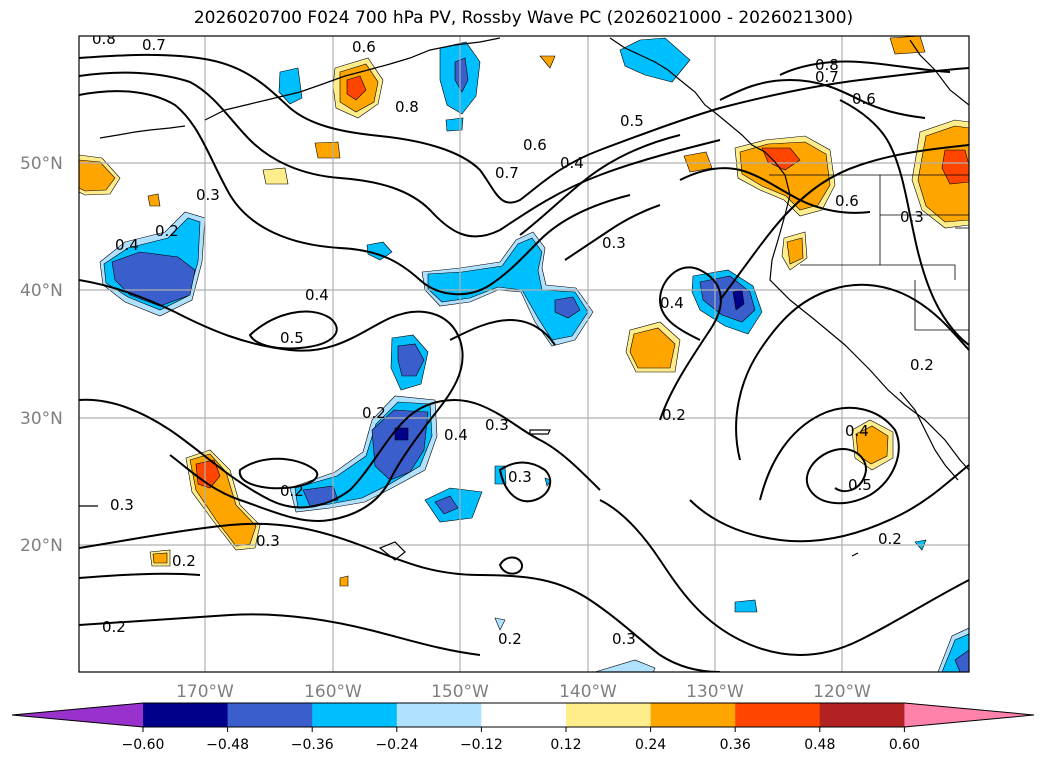 Image resolution: width=1047 pixels, height=765 pixels. Describe the element at coordinates (312, 745) in the screenshot. I see `colorbar-tick-label: −0.36` at that location.